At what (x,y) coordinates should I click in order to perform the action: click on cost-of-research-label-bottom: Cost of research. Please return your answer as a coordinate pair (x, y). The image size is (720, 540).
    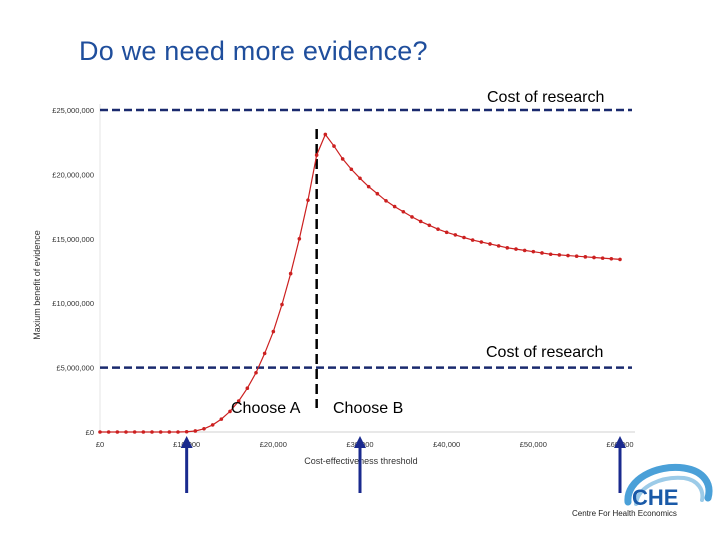
    Looking at the image, I should click on (545, 352).